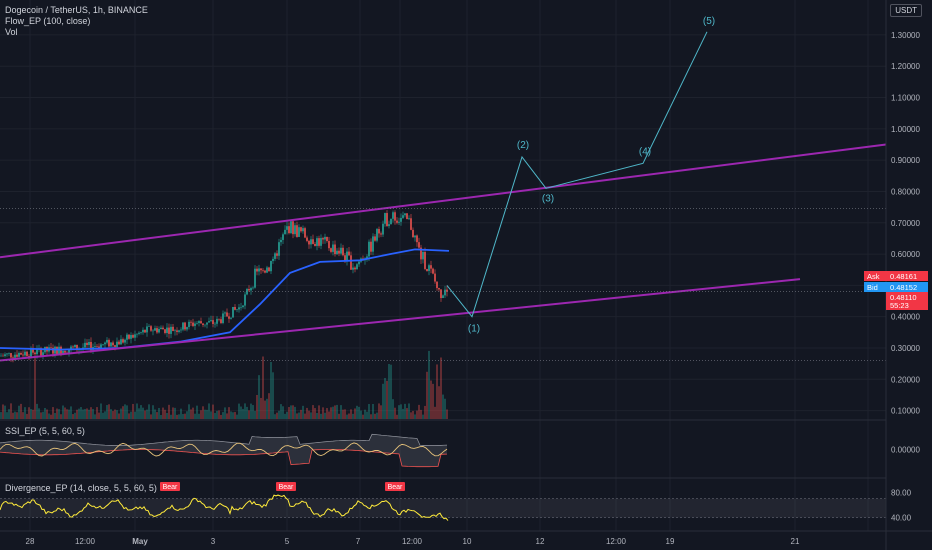  Describe the element at coordinates (901, 493) in the screenshot. I see `div-tick-label: 80.00` at that location.